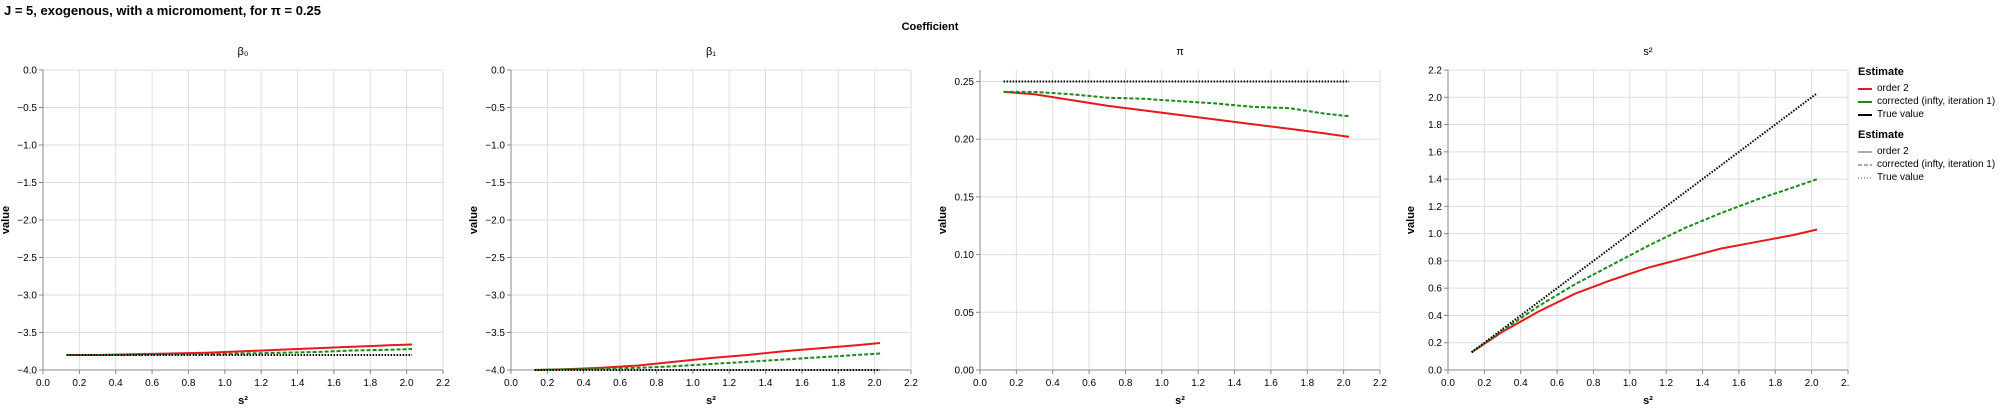 The height and width of the screenshot is (412, 2000). I want to click on dash-legend-title: Estimate, so click(1881, 135).